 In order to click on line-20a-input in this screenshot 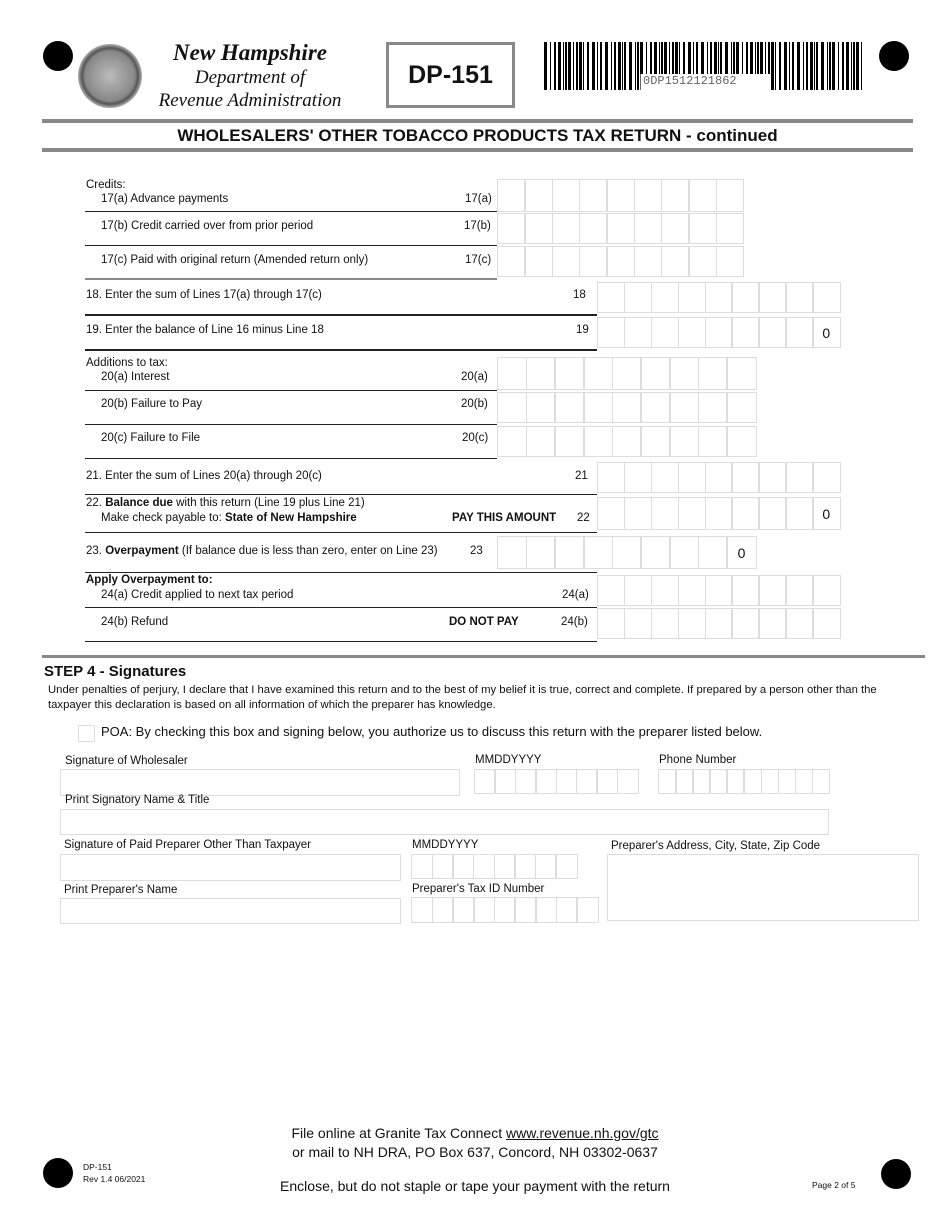, I will do `click(627, 373)`.